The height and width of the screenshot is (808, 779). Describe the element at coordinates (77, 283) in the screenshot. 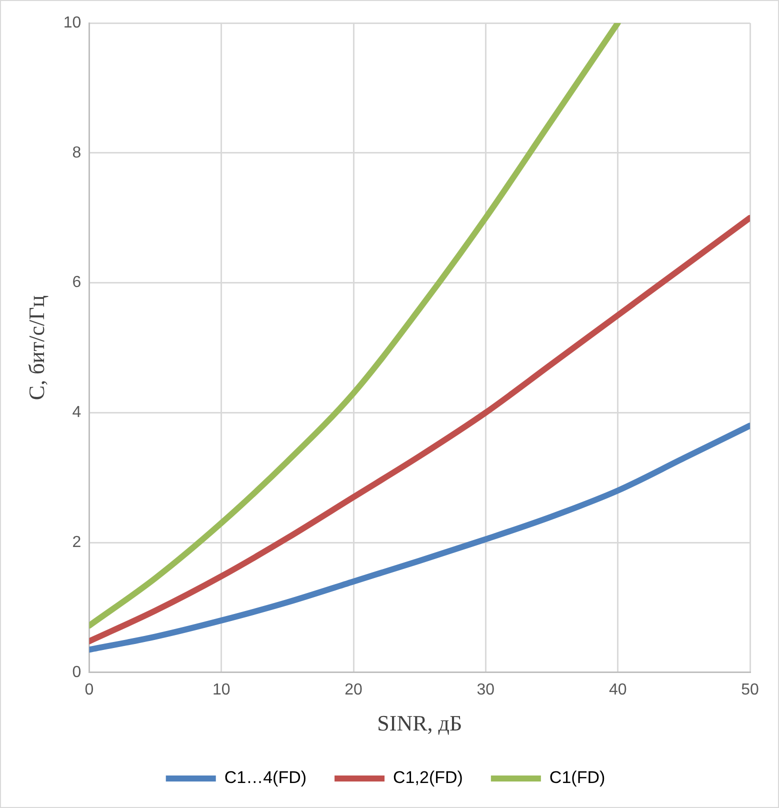

I see `y-tick-label: 6` at that location.